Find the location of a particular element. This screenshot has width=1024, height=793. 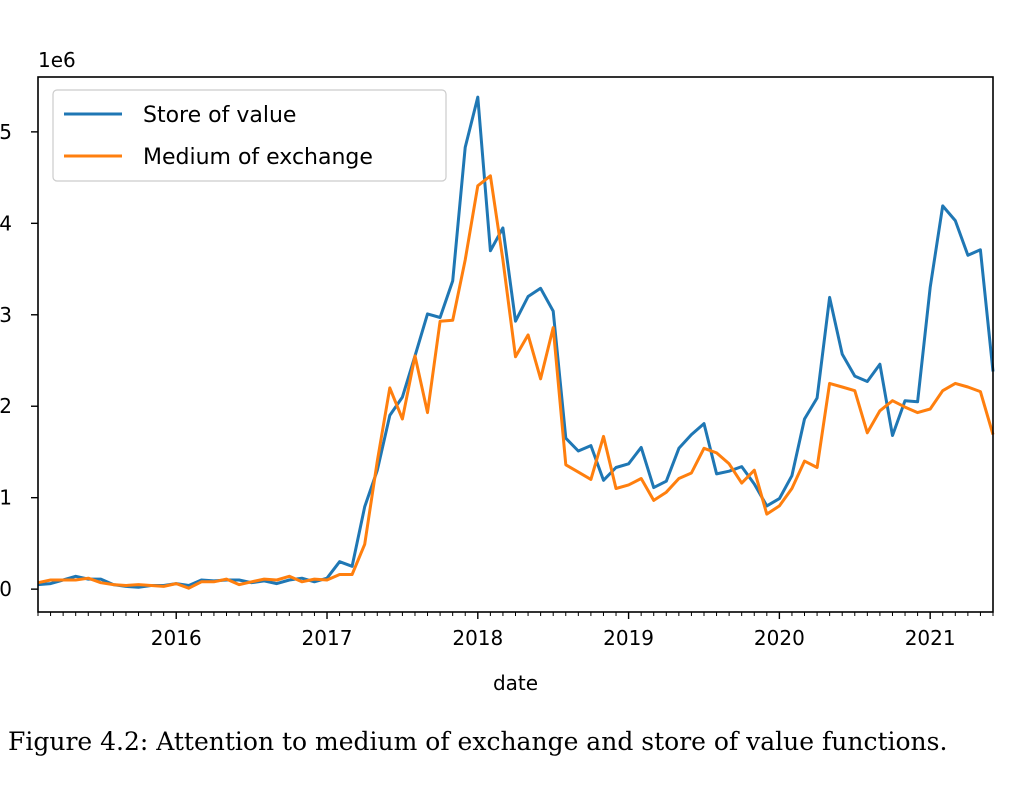

x-axis: 2016 2017 2018 2019 2020 2021 is located at coordinates (515, 631).